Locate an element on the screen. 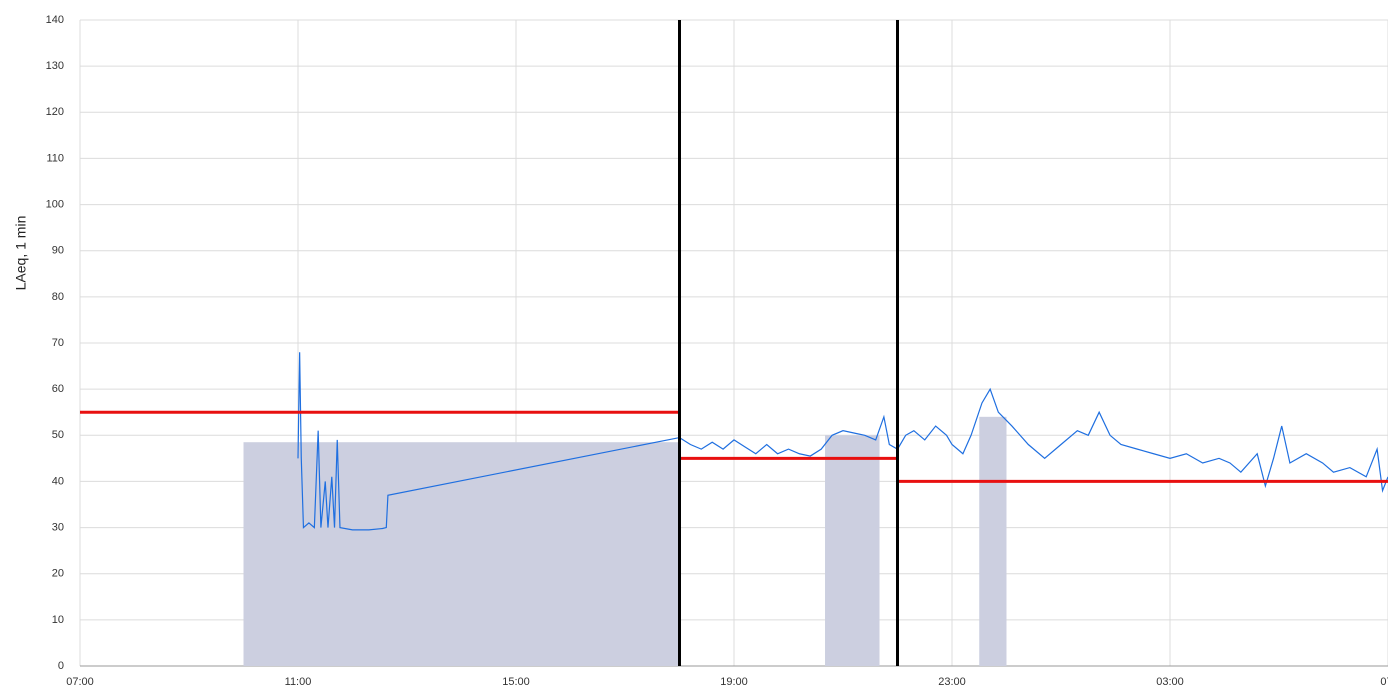 The image size is (1388, 690). x-tick-label: 15:00 is located at coordinates (516, 682).